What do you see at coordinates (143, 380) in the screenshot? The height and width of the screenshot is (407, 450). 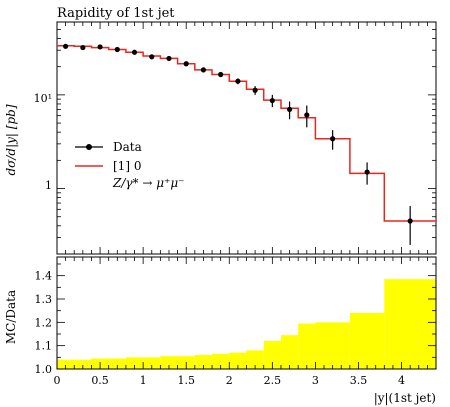 I see `x-tick-label: 1` at bounding box center [143, 380].